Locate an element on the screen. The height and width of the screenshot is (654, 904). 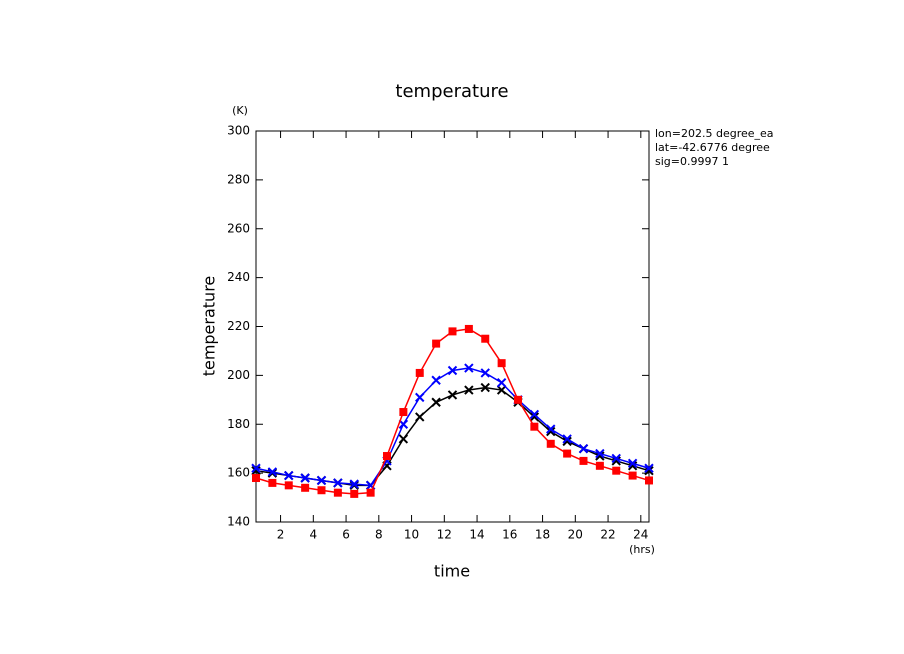
x-axis-label: time is located at coordinates (452, 571).